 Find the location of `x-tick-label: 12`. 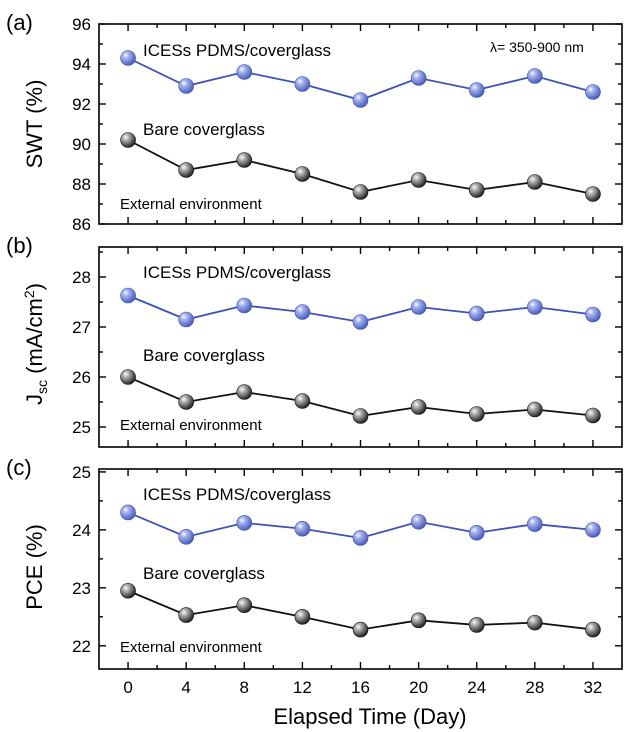

x-tick-label: 12 is located at coordinates (302, 687).